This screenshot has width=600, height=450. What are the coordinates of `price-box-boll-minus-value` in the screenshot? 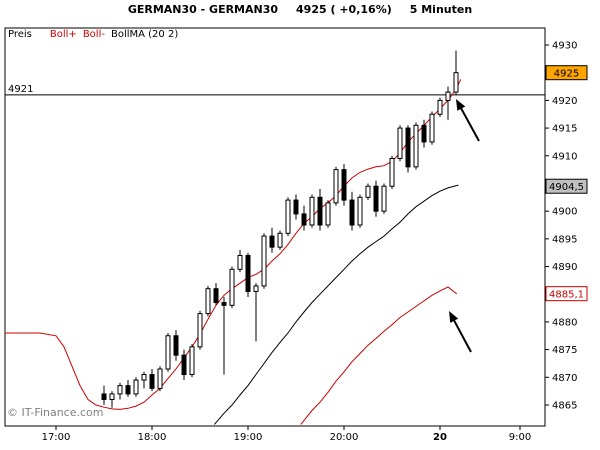 It's located at (566, 294).